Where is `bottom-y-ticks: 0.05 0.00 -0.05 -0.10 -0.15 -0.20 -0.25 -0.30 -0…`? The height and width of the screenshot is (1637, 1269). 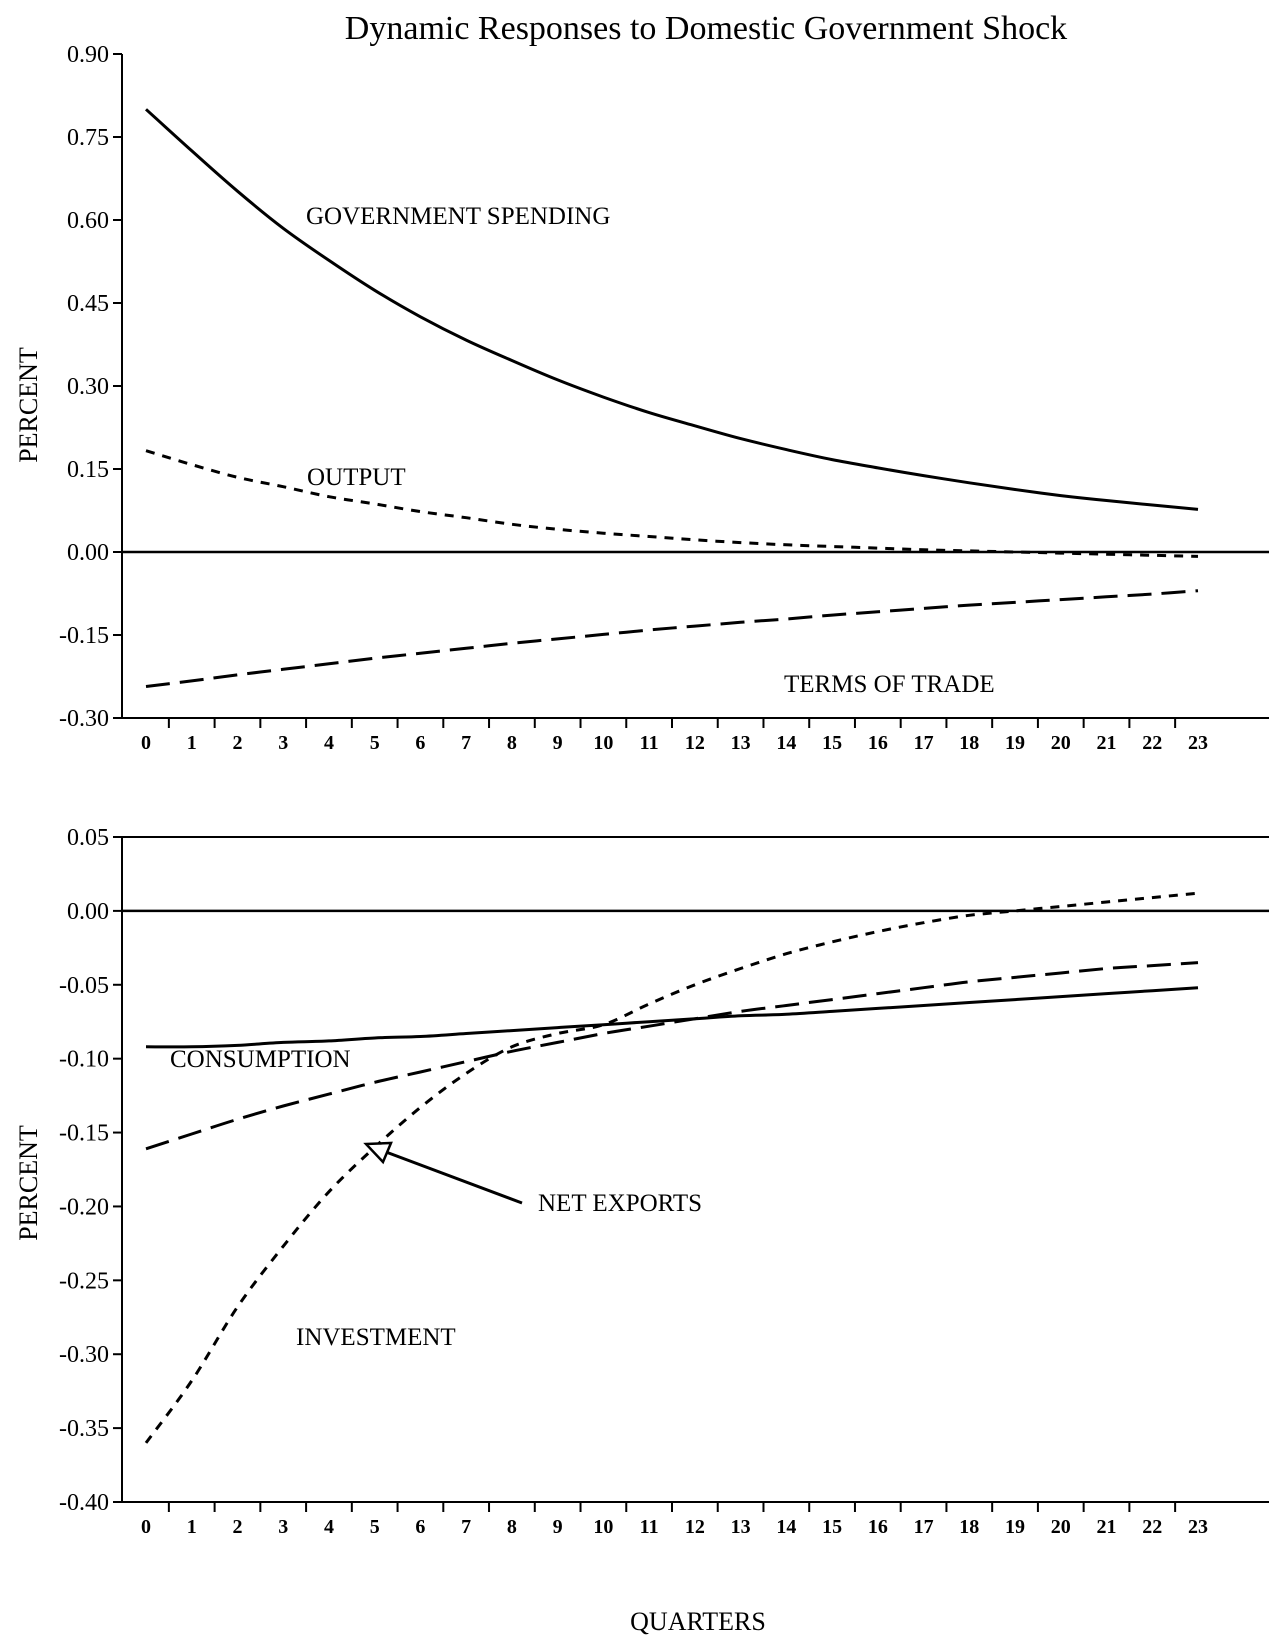
bottom-y-ticks: 0.05 0.00 -0.05 -0.10 -0.15 -0.20 -0.25 -0.30 -0… is located at coordinates (90, 1170).